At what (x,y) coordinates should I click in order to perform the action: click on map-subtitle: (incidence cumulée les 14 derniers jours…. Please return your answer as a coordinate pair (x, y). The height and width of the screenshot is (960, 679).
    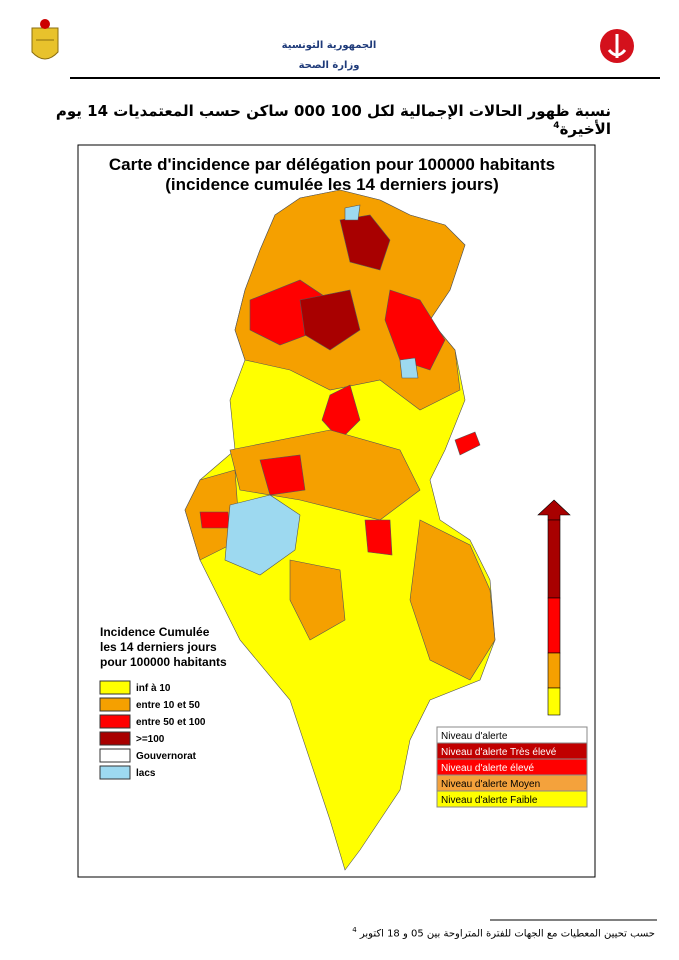
    Looking at the image, I should click on (332, 184).